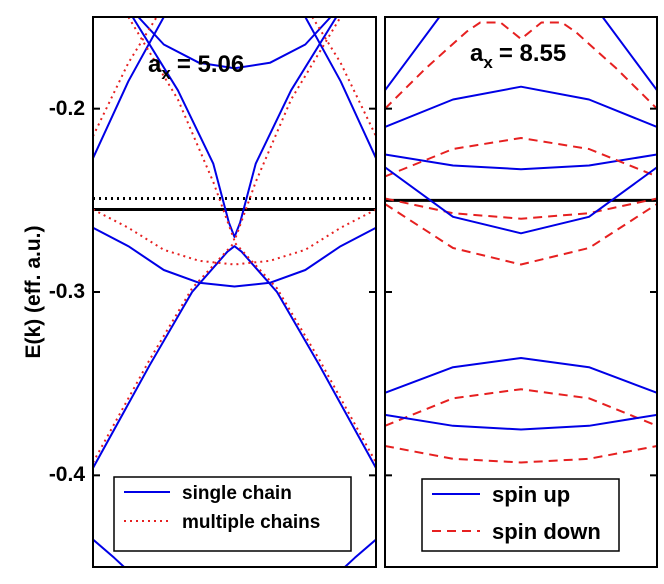 The height and width of the screenshot is (584, 664). What do you see at coordinates (33, 291) in the screenshot?
I see `y-axis-label: E(k) (eff. a.u.)` at bounding box center [33, 291].